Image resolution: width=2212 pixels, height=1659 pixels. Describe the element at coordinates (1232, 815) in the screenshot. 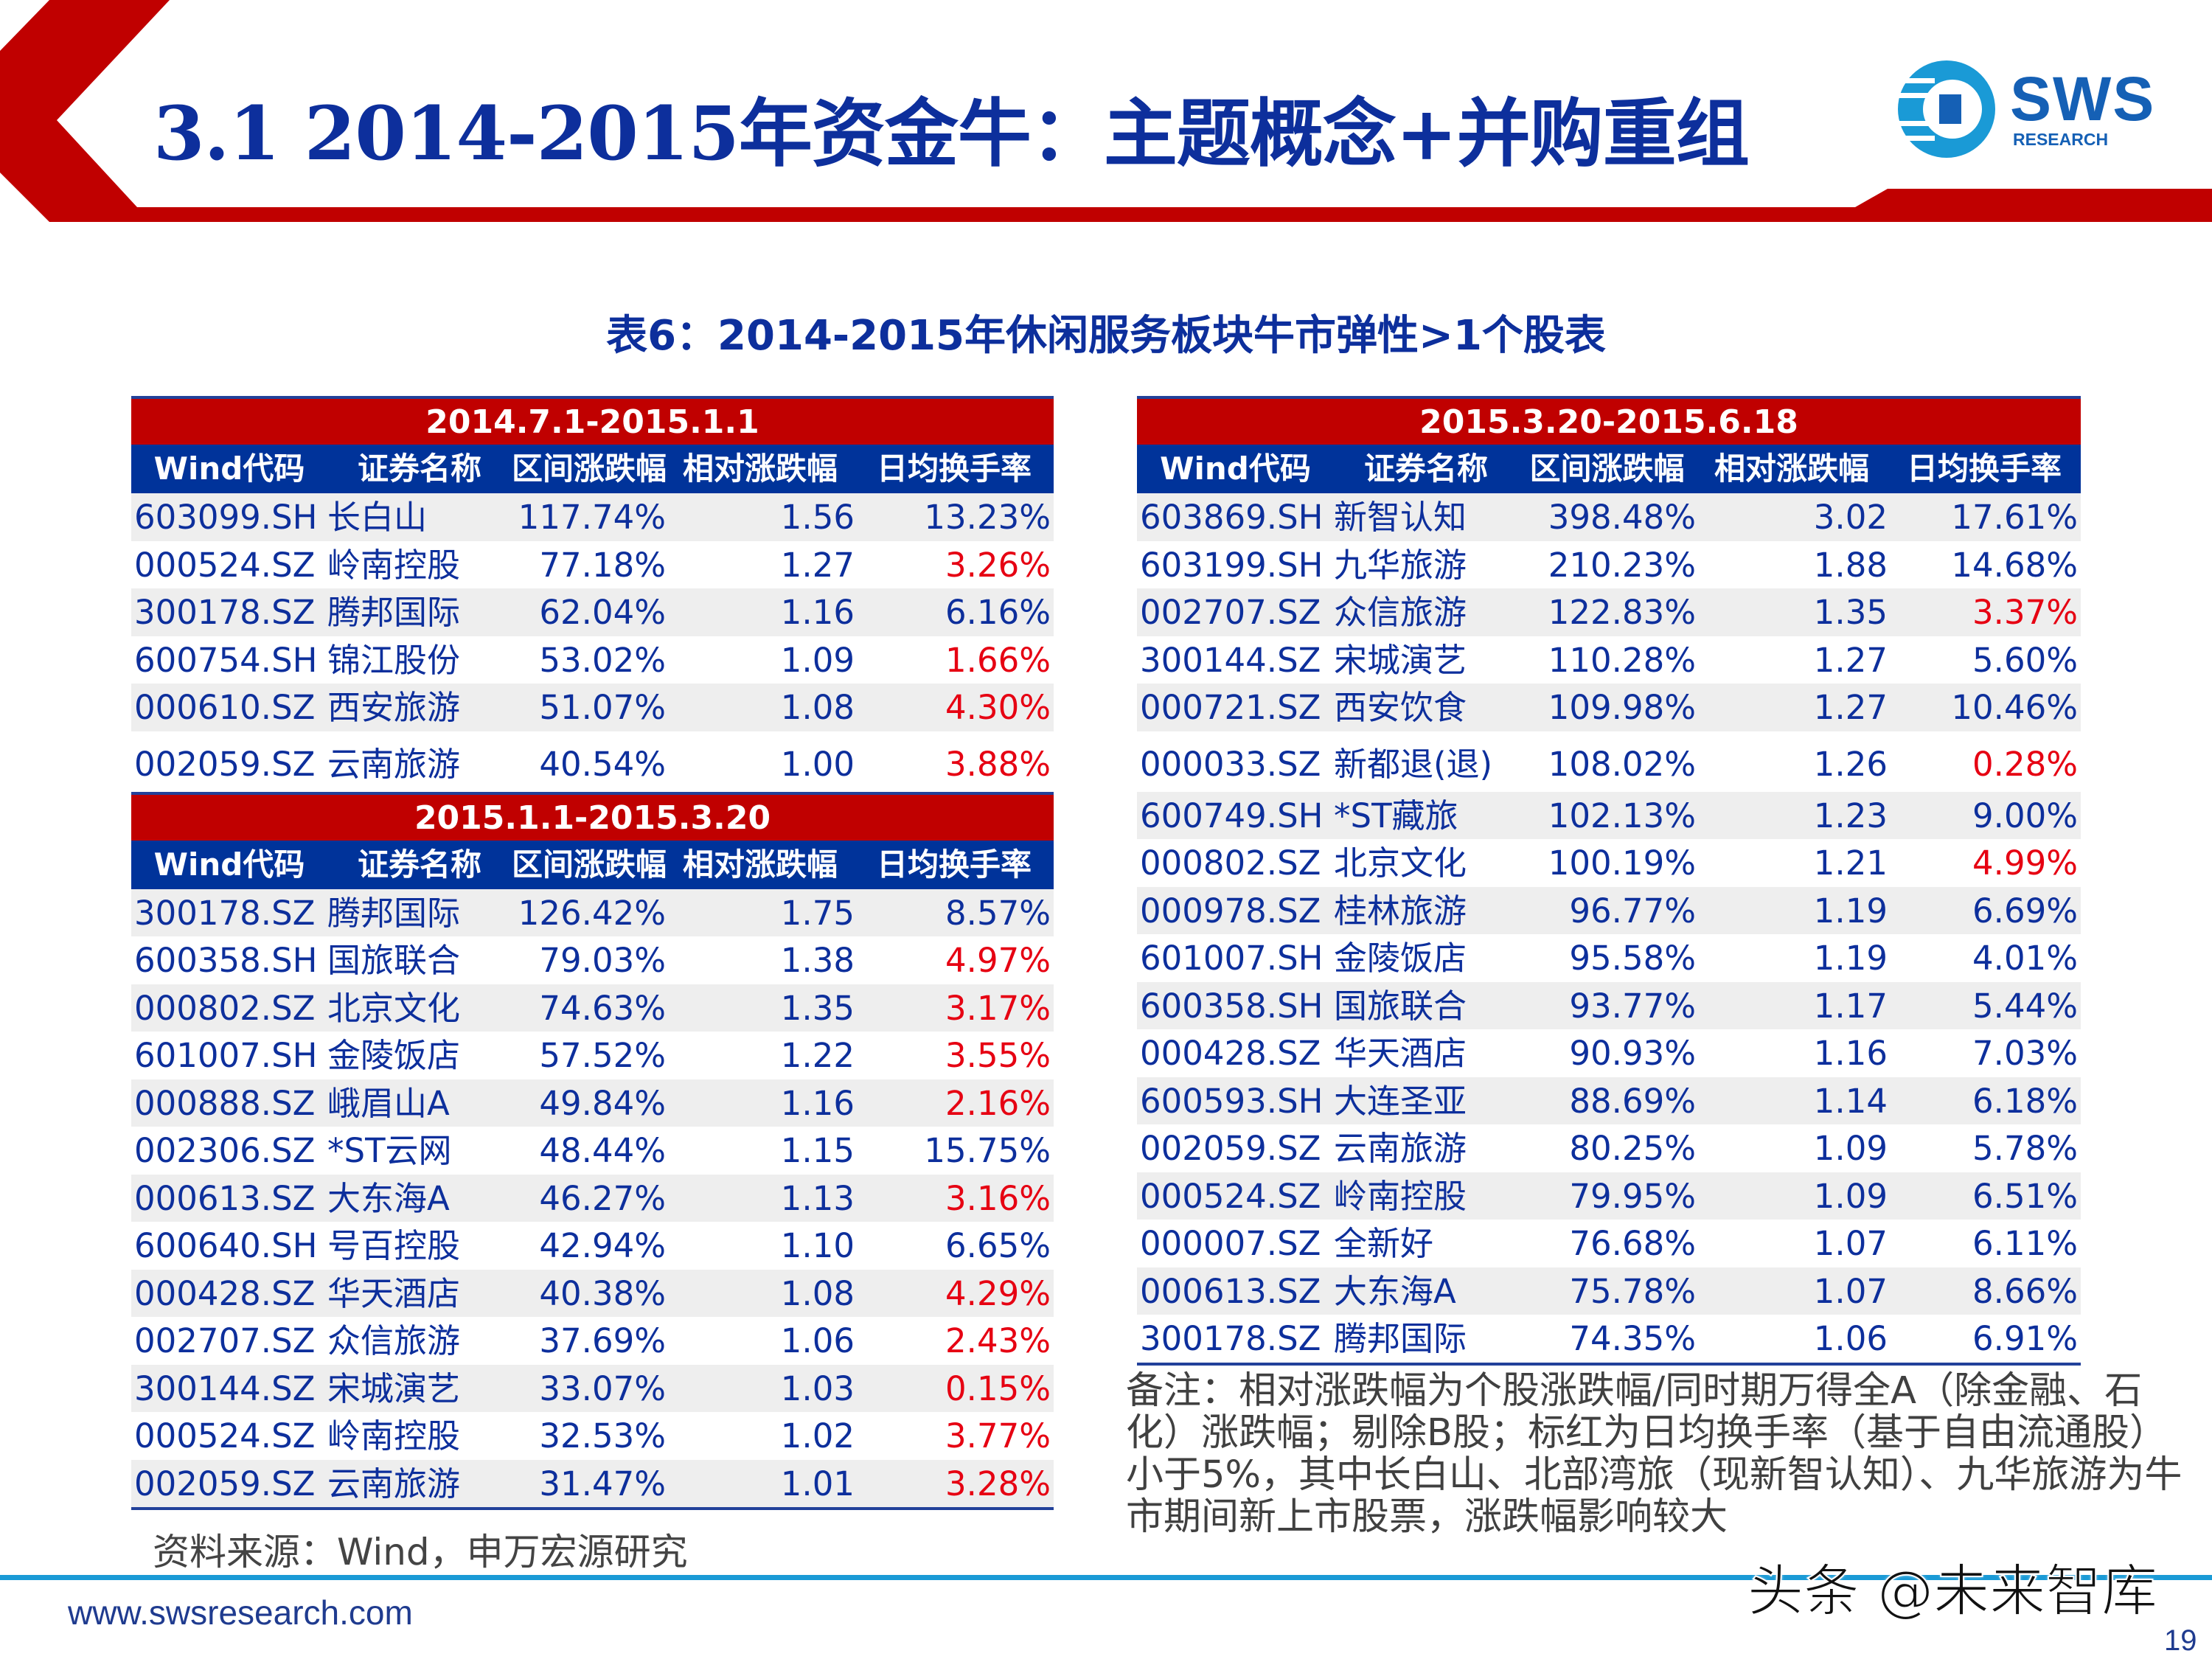

I see `cell-code: 600749.SH` at that location.